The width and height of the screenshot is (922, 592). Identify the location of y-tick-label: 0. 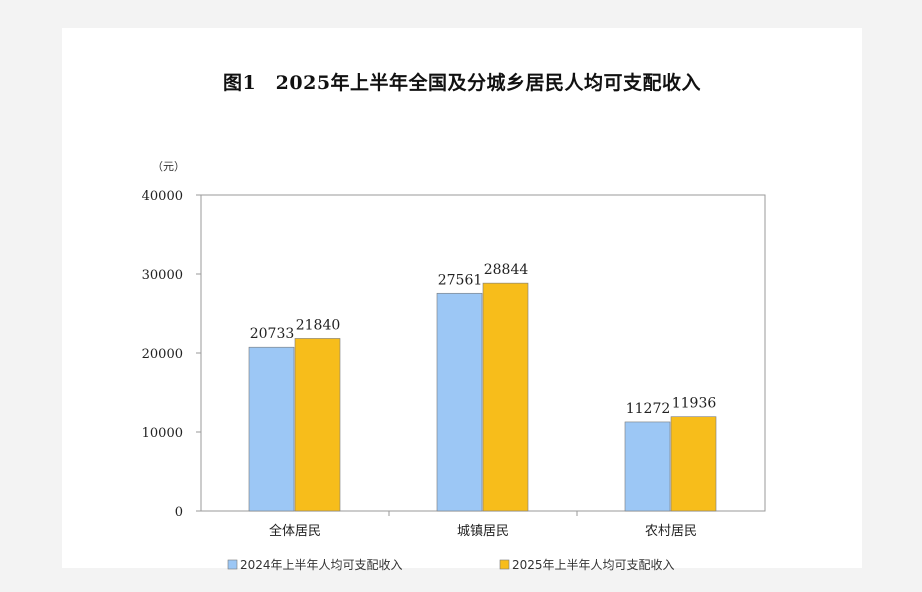
(179, 512).